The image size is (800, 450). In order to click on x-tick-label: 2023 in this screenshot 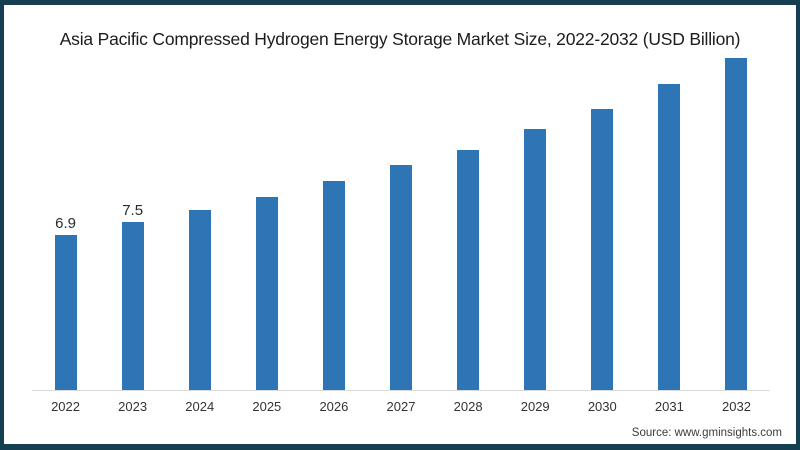, I will do `click(133, 406)`.